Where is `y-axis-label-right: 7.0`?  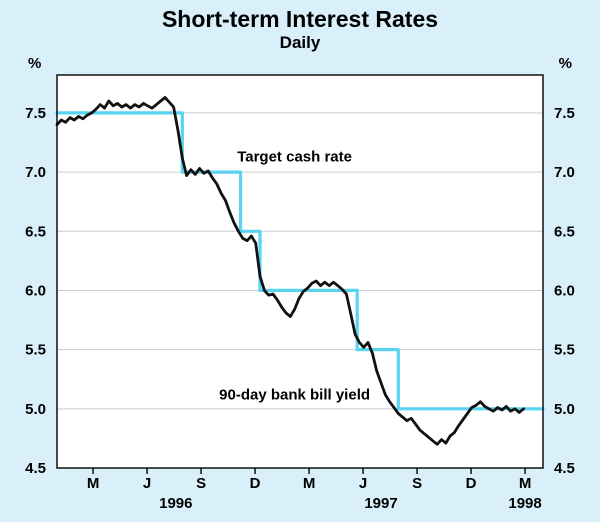 y-axis-label-right: 7.0 is located at coordinates (564, 172).